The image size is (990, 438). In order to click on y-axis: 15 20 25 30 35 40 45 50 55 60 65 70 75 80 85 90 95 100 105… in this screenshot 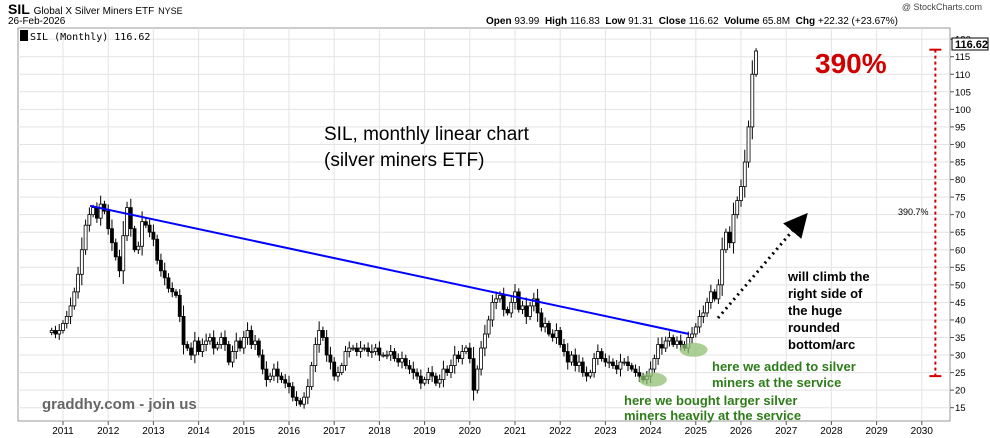, I will do `click(960, 224)`.